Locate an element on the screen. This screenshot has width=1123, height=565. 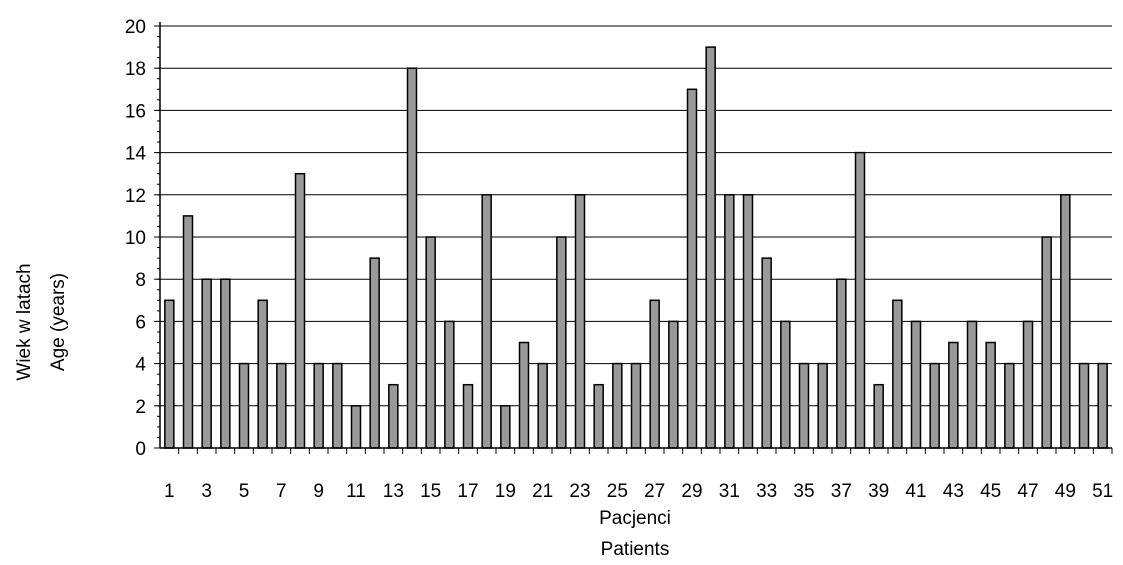
y-tick-label: 20 is located at coordinates (135, 27).